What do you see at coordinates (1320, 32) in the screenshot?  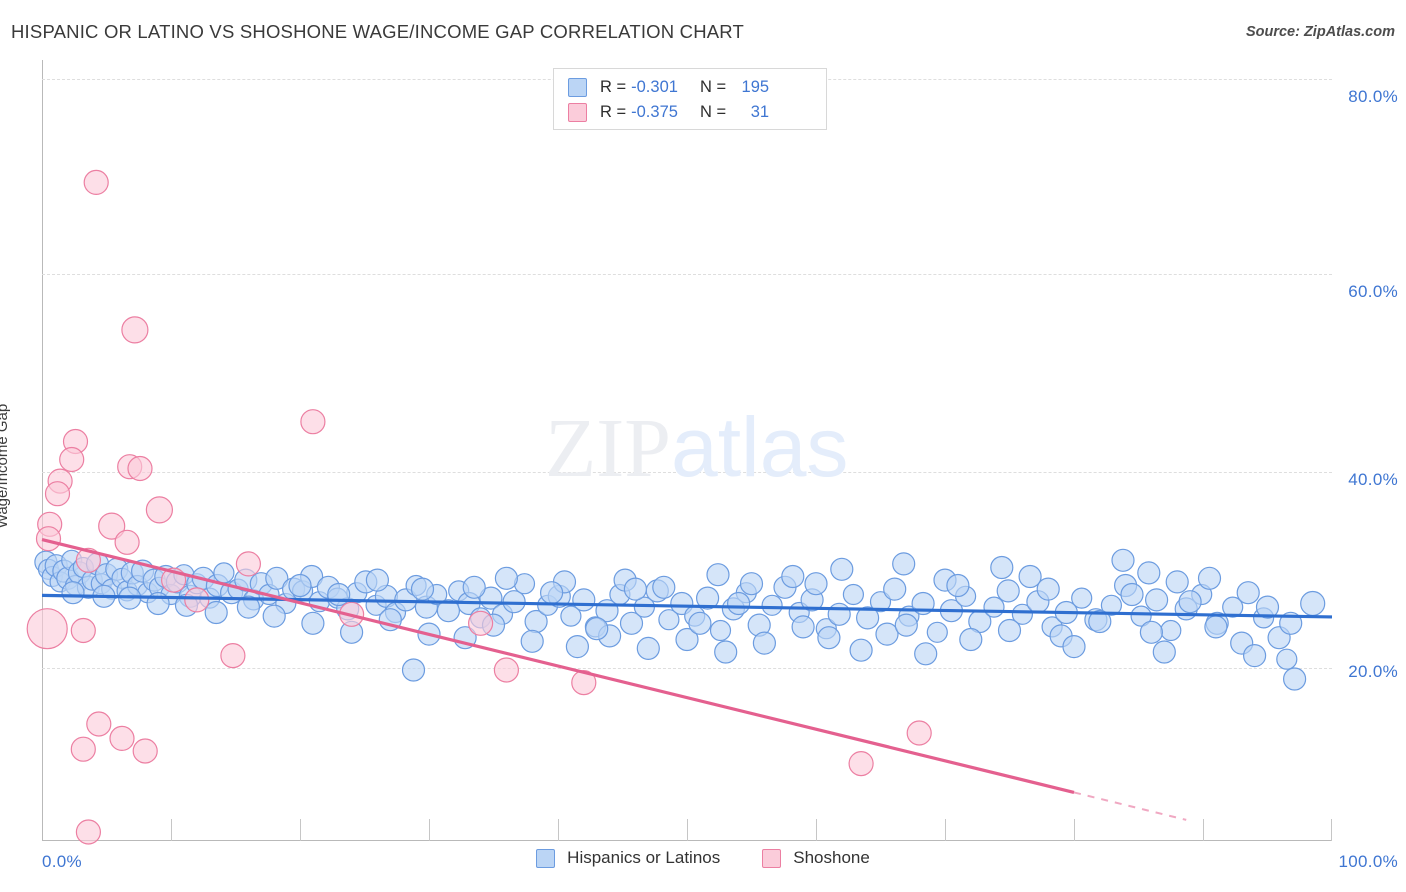 I see `source-attribution: Source: ZipAtlas.com` at bounding box center [1320, 32].